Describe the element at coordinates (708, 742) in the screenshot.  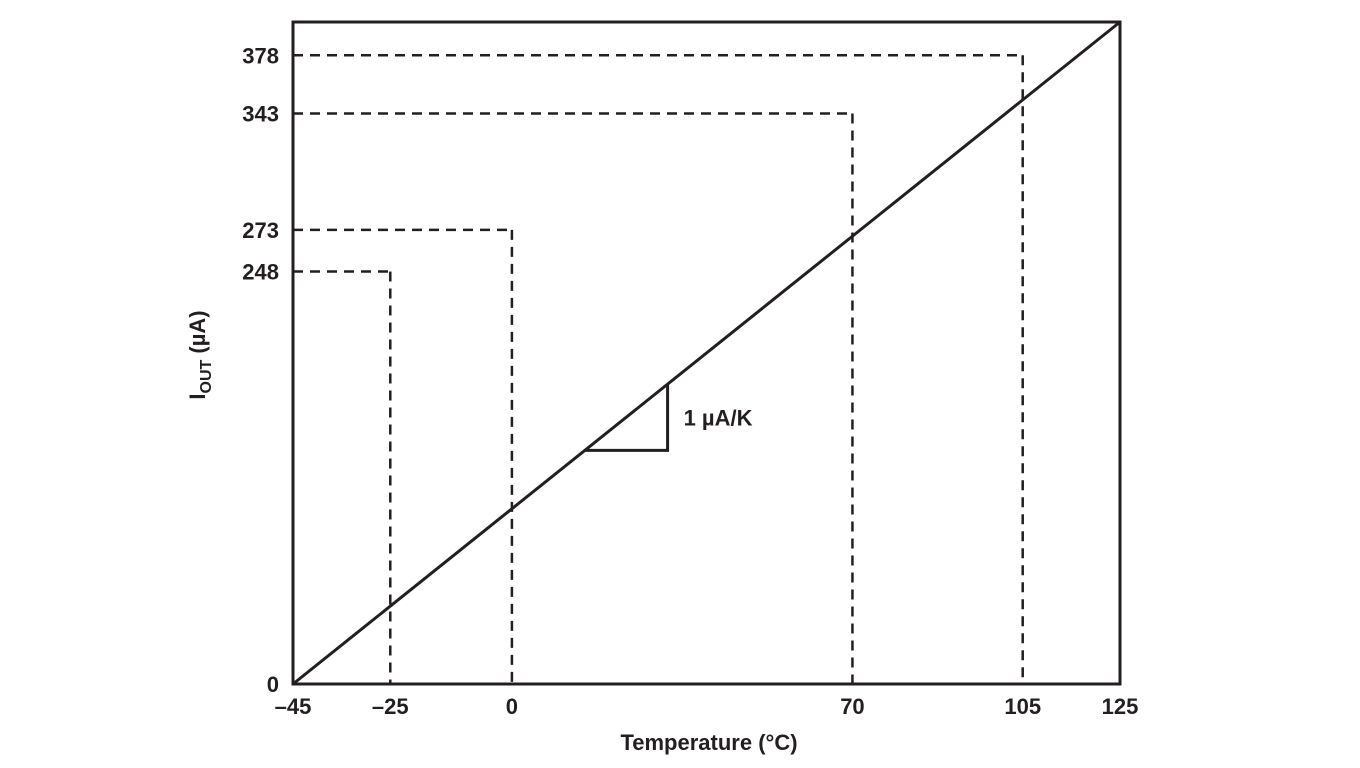
I see `x-axis-title: Temperature (°C)` at that location.